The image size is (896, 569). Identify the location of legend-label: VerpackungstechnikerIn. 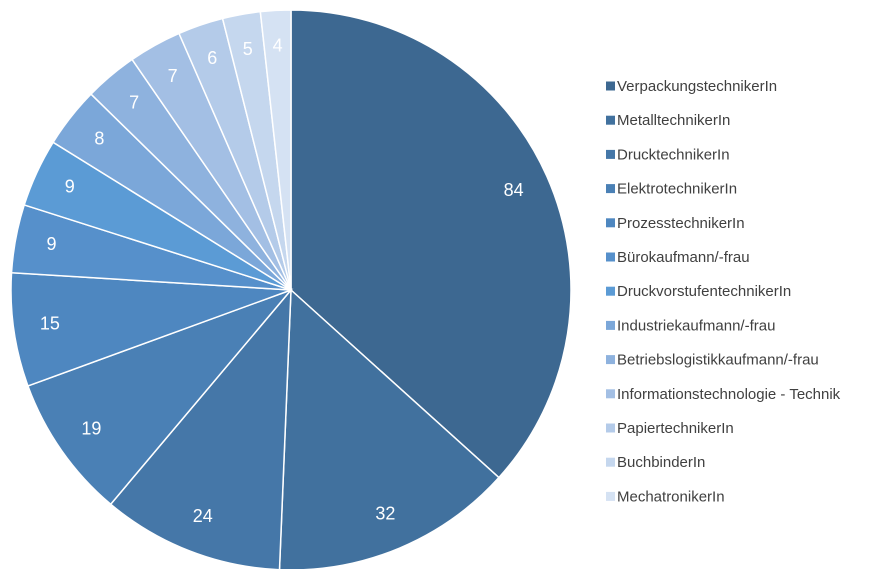
(697, 86).